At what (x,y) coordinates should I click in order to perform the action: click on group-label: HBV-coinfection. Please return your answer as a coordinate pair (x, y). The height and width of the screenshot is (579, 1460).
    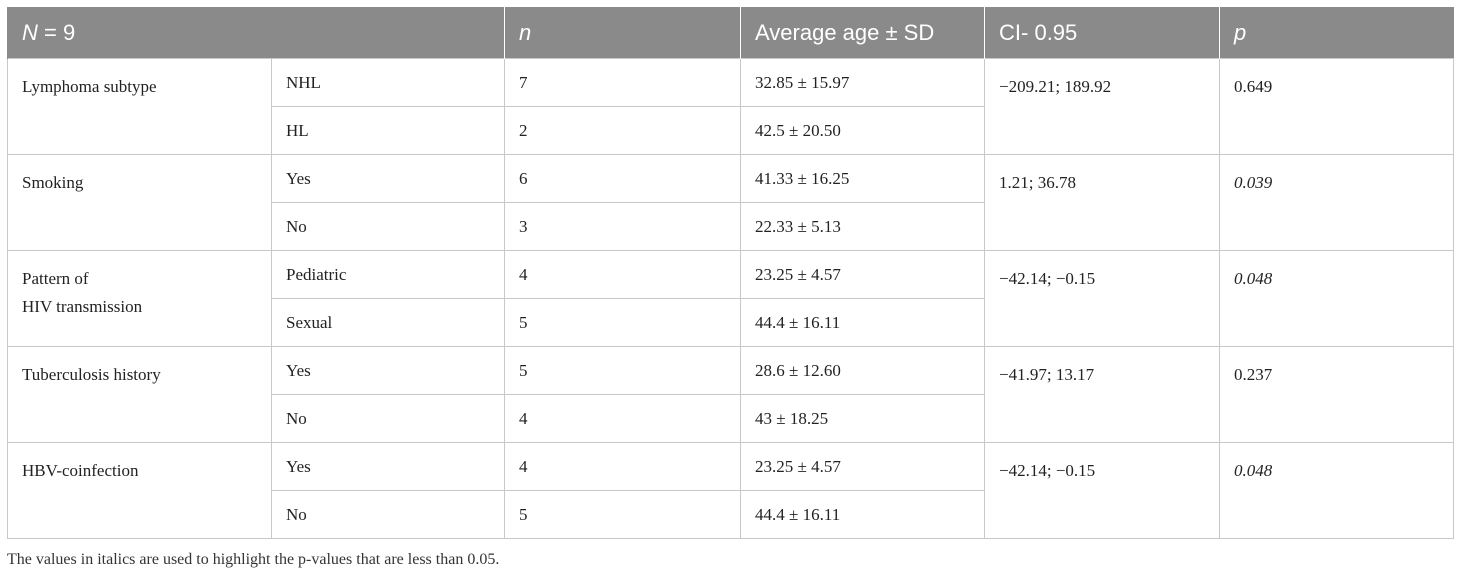
    Looking at the image, I should click on (139, 490).